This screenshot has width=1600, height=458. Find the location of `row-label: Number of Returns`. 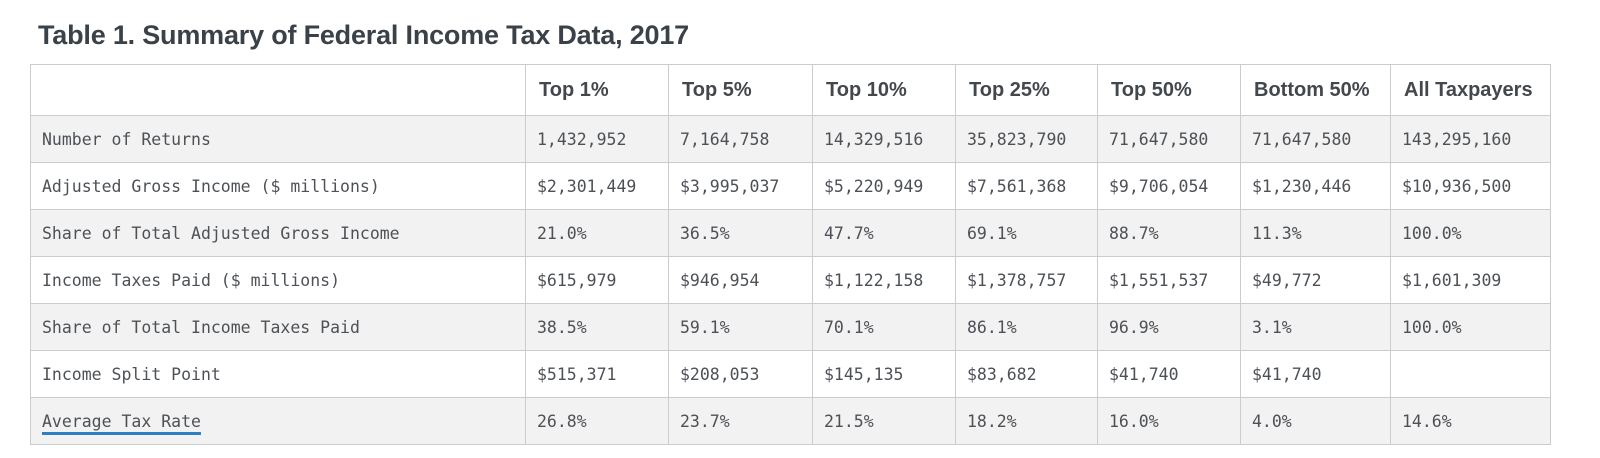

row-label: Number of Returns is located at coordinates (278, 139).